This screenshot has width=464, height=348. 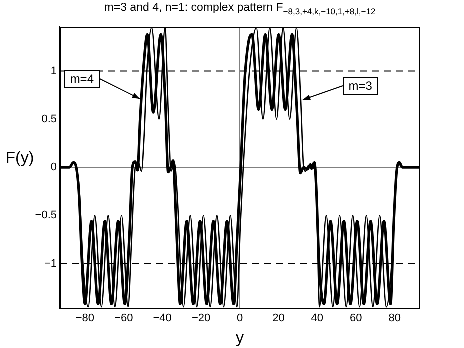 What do you see at coordinates (201, 318) in the screenshot?
I see `x-tick-label: −20` at bounding box center [201, 318].